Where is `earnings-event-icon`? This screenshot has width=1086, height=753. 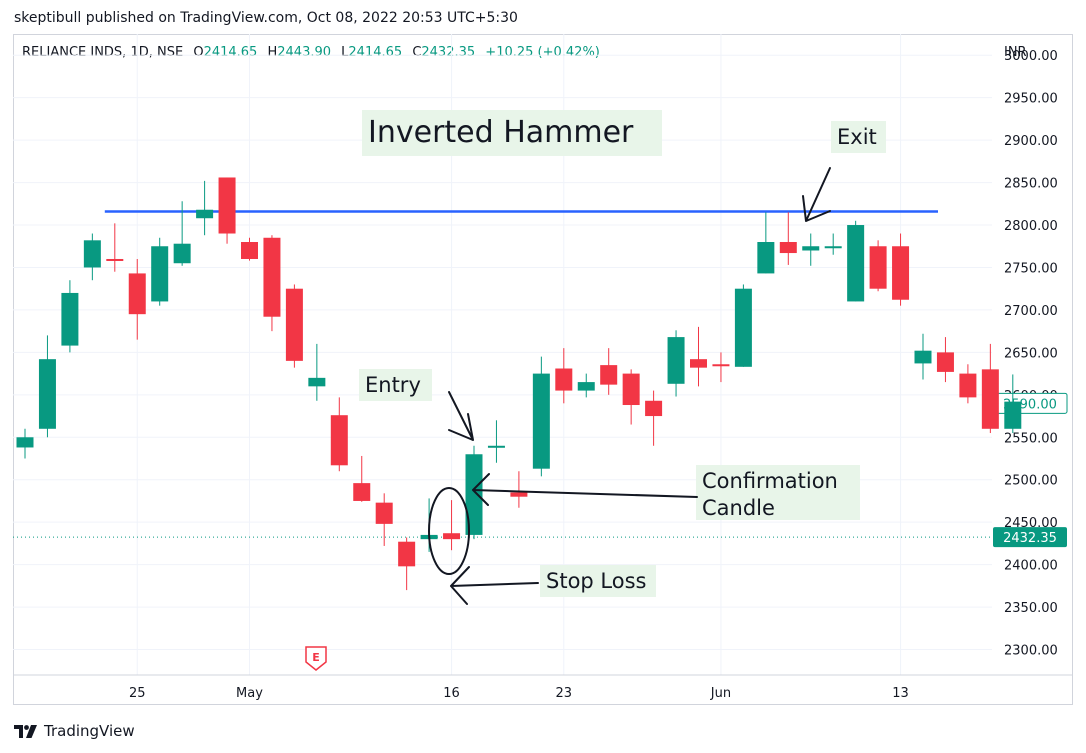
earnings-event-icon is located at coordinates (316, 658).